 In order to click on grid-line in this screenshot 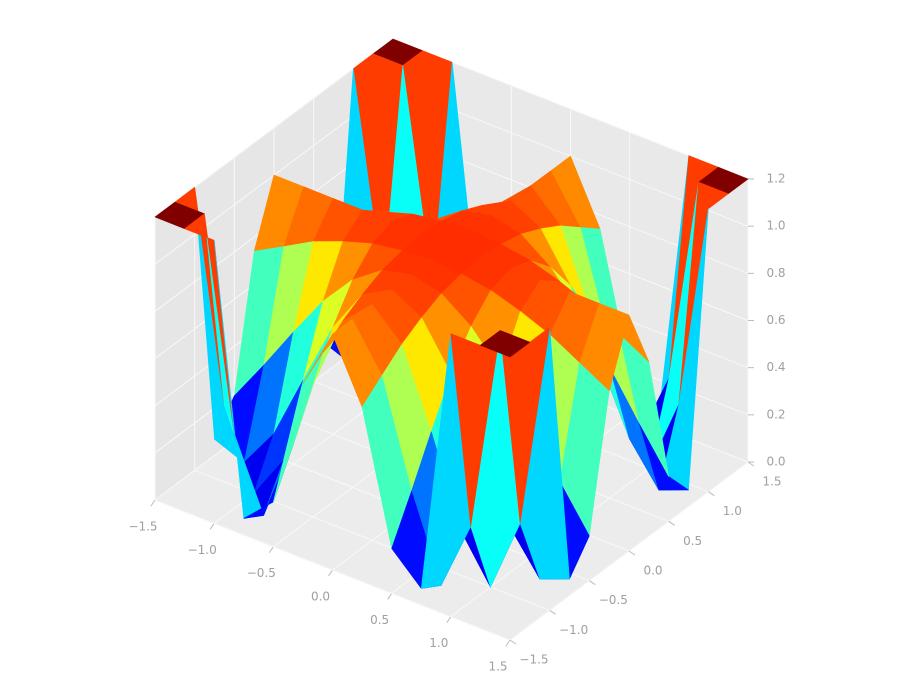, I will do `click(332, 570)`.